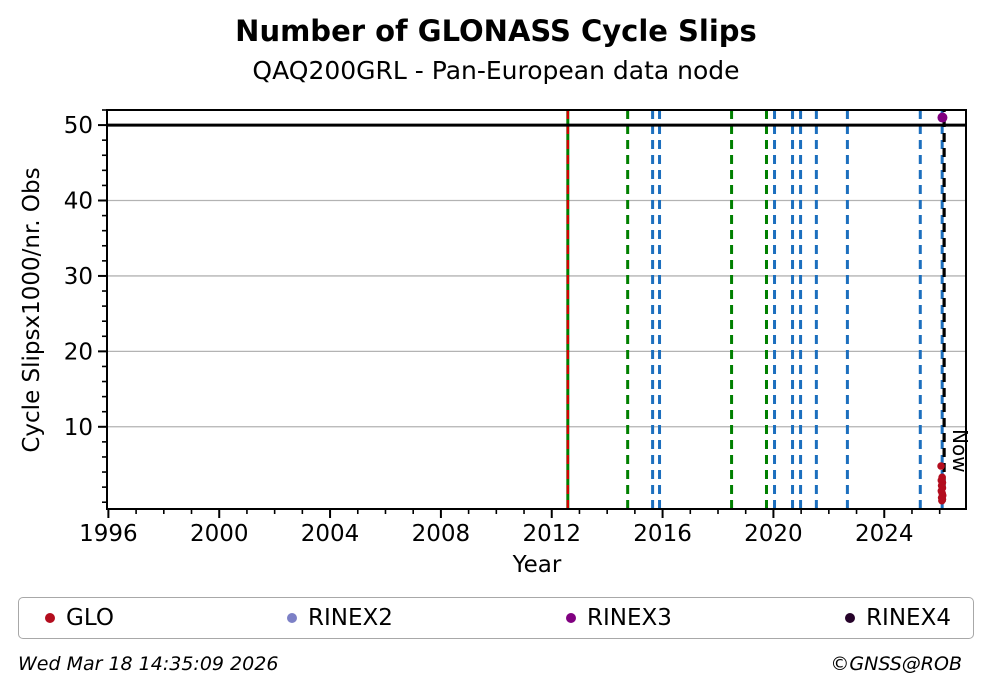 This screenshot has width=992, height=699. I want to click on x-tick-label: 1996, so click(108, 534).